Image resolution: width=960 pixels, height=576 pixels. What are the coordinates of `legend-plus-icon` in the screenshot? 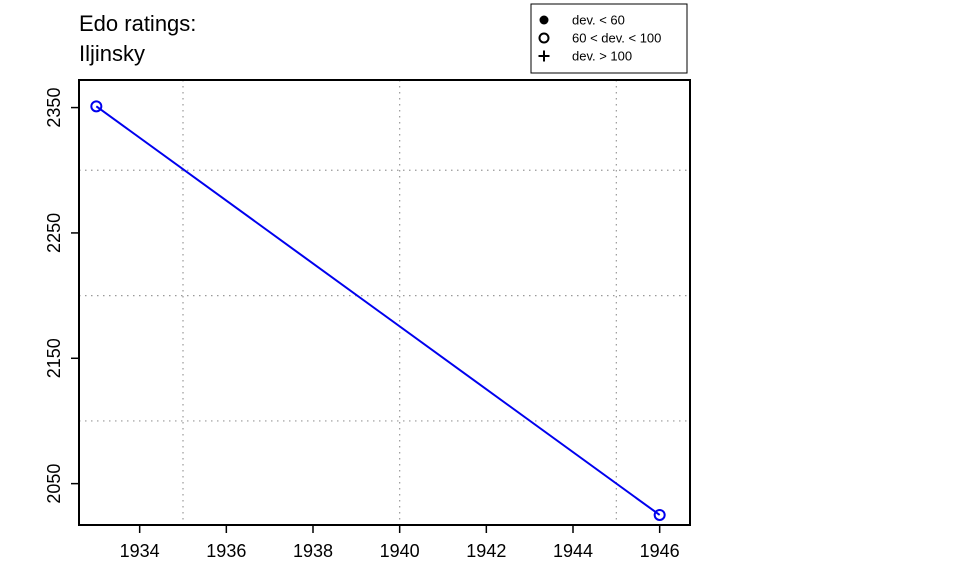 It's located at (544, 56).